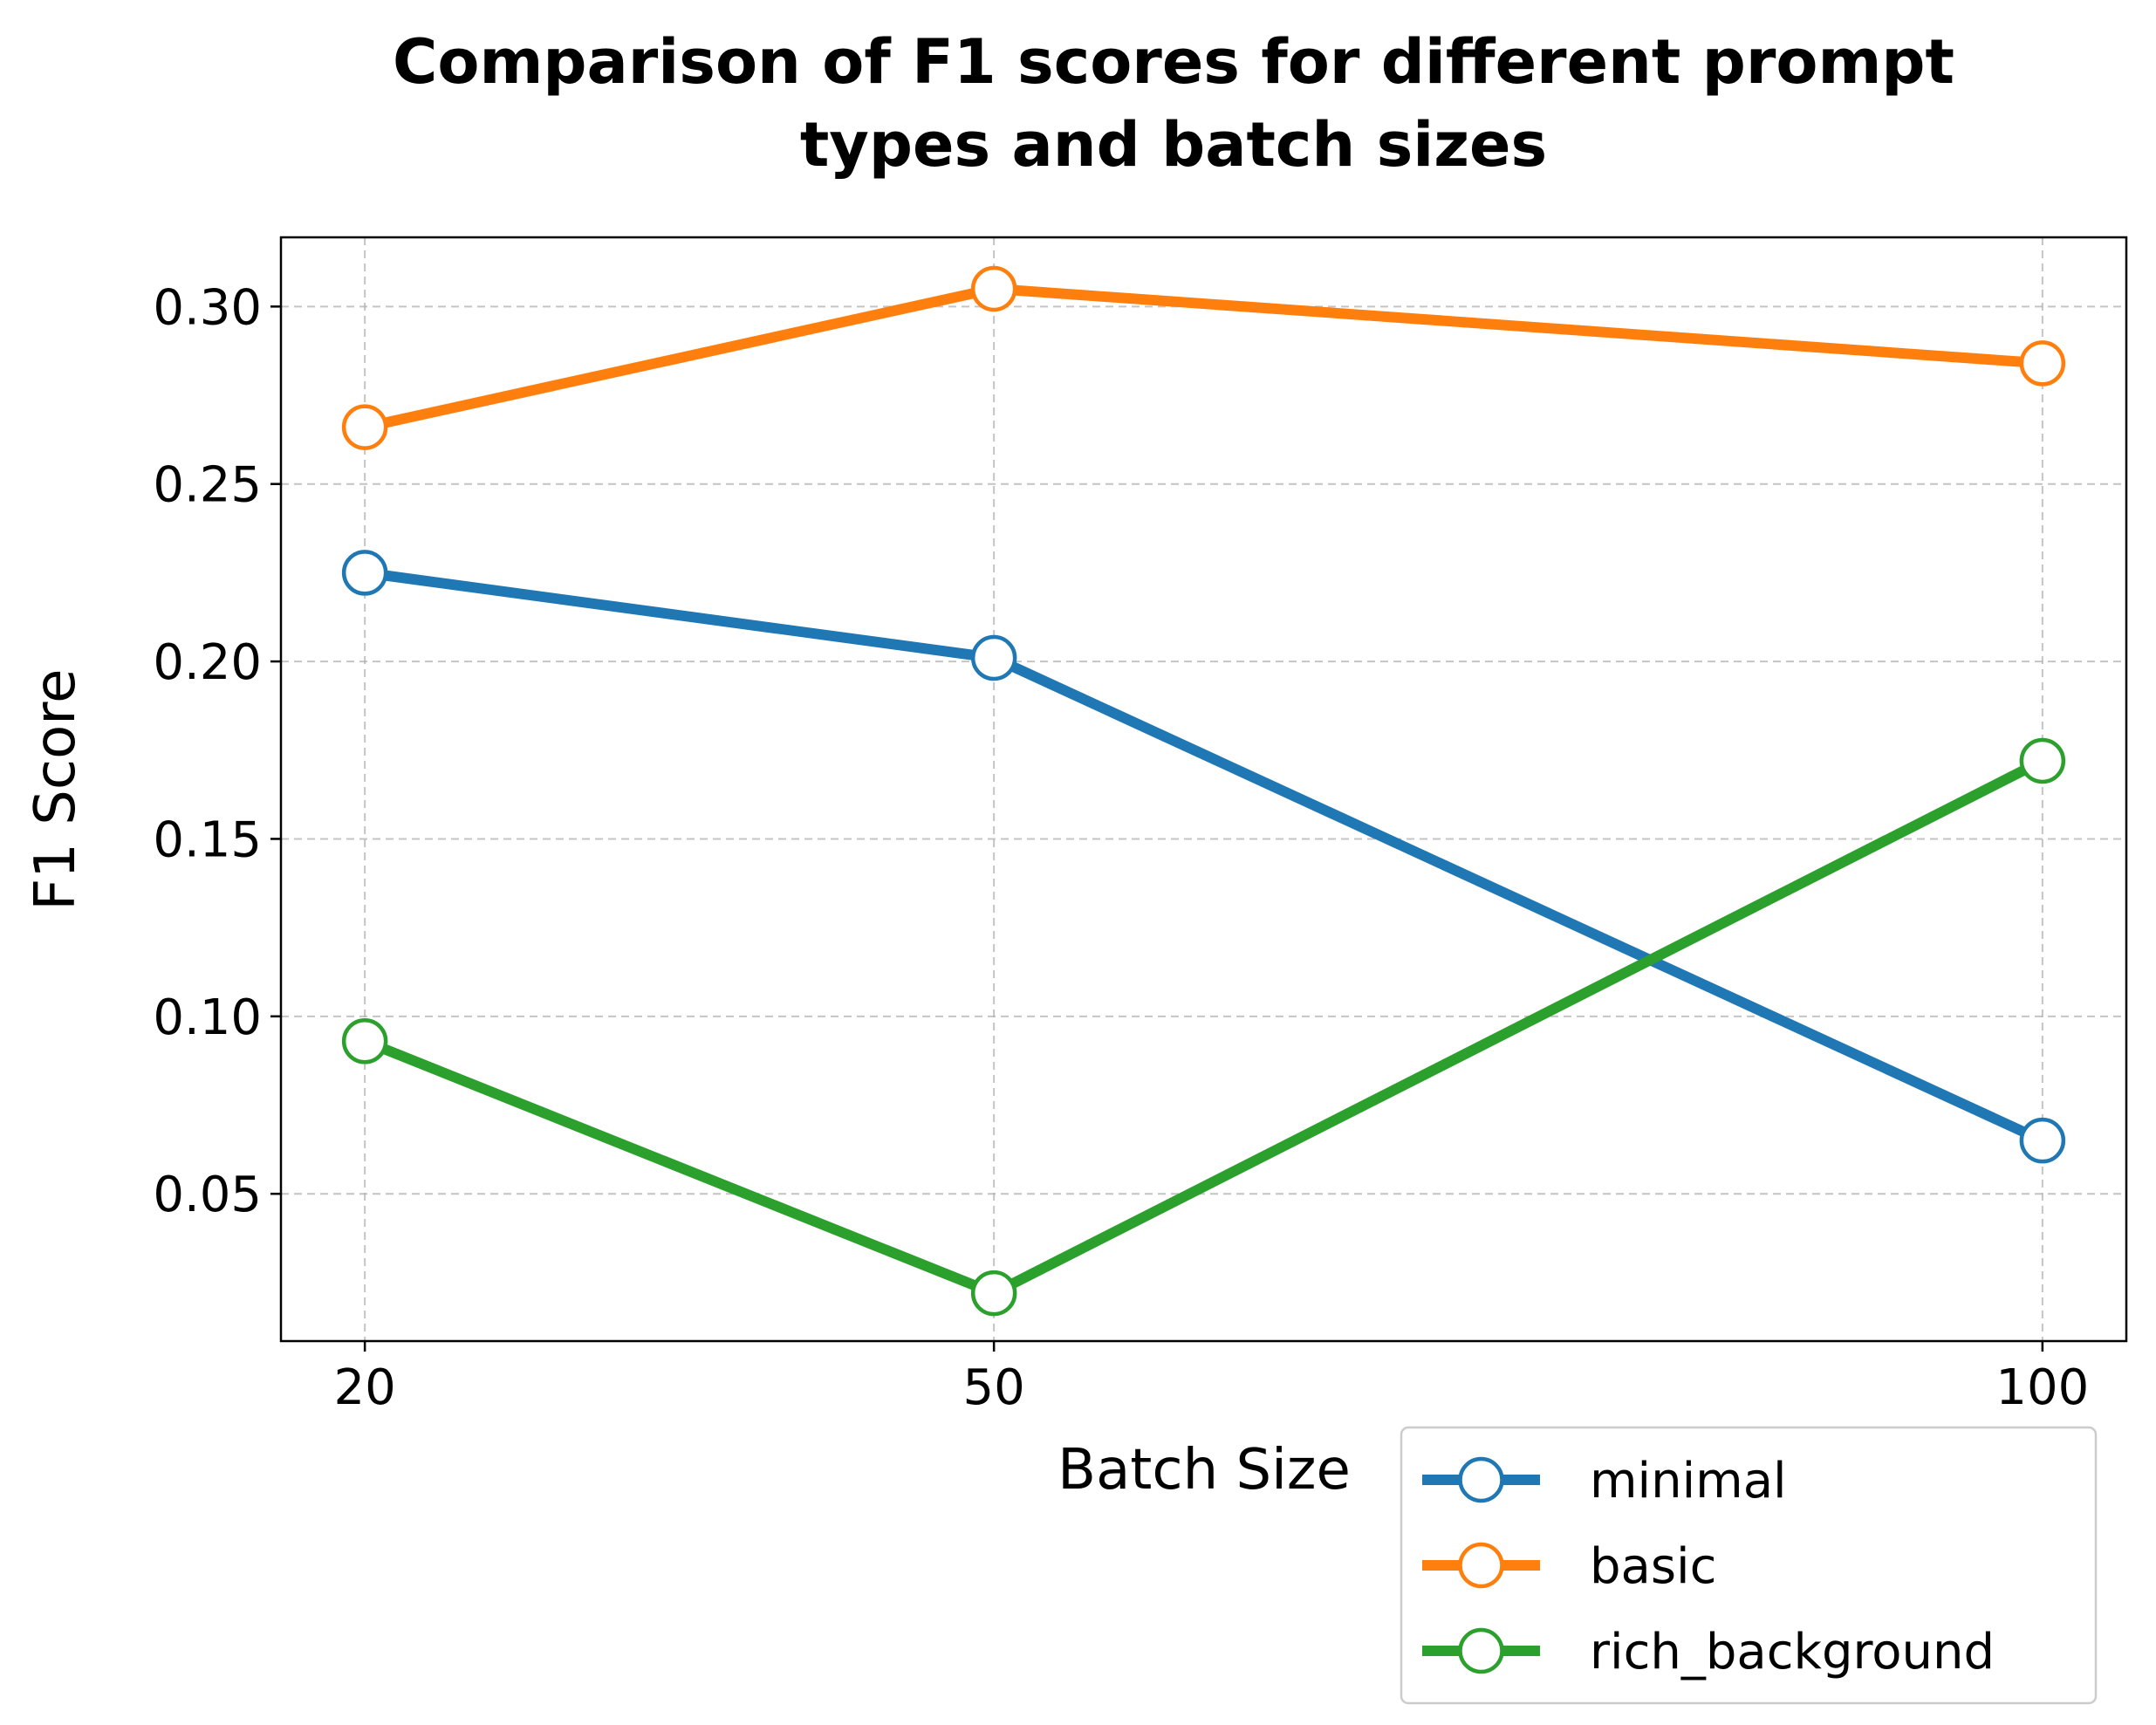 The image size is (2156, 1725). What do you see at coordinates (1203, 357) in the screenshot?
I see `series-basic` at bounding box center [1203, 357].